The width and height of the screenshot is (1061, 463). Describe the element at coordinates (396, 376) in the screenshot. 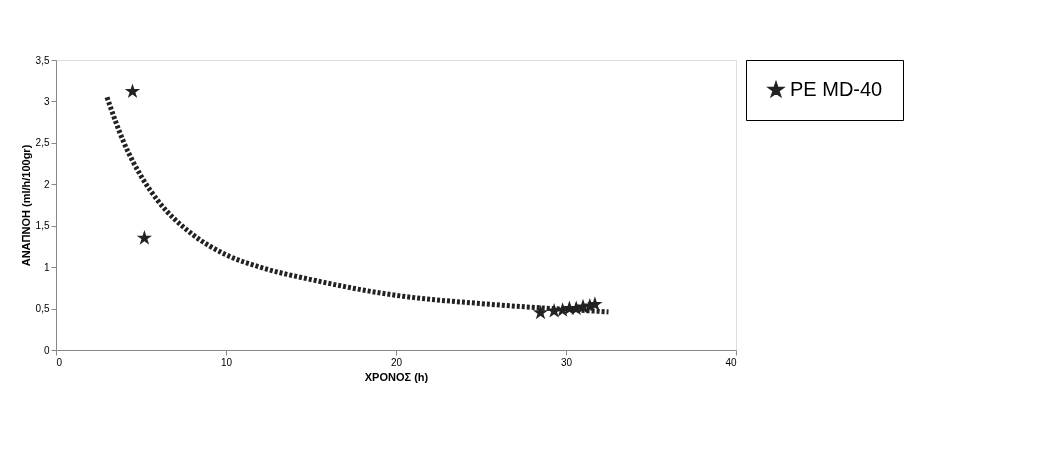

I see `x-axis-title: ΧΡΟΝΟΣ (h)` at that location.